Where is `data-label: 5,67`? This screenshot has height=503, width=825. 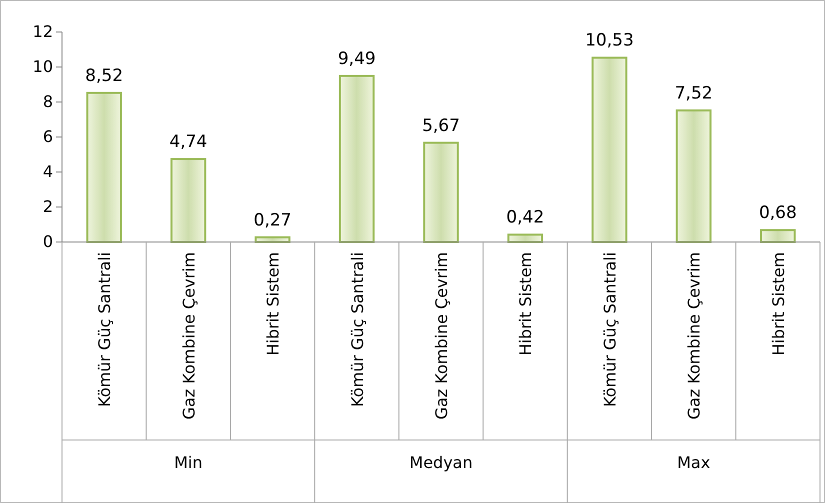 data-label: 5,67 is located at coordinates (441, 126).